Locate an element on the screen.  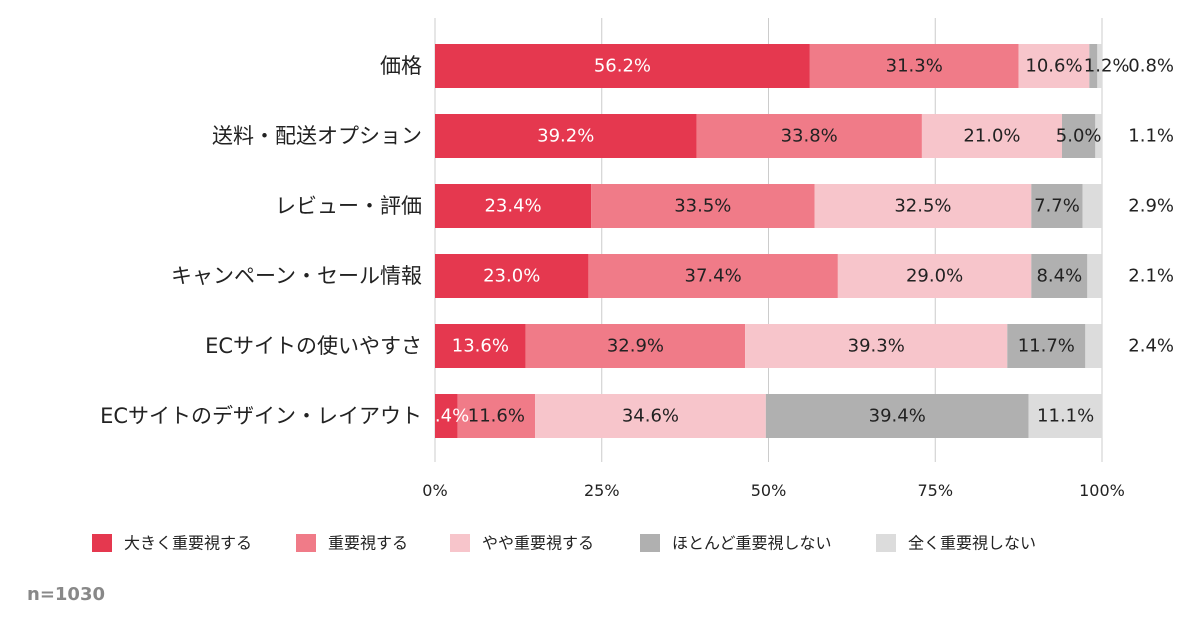
data-label: 13.6% is located at coordinates (480, 346).